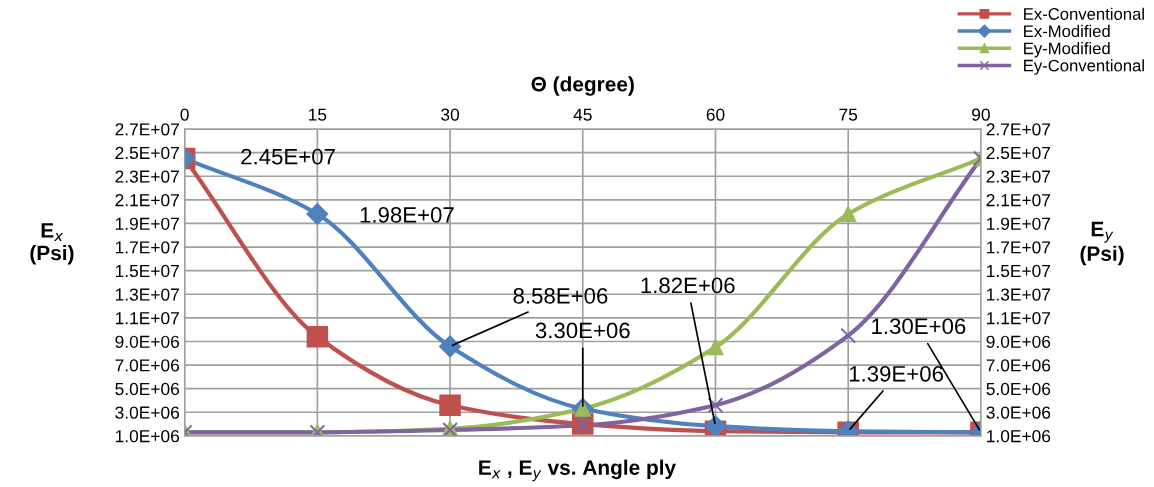  I want to click on y-tick-label: 7.0E+06, so click(147, 365).